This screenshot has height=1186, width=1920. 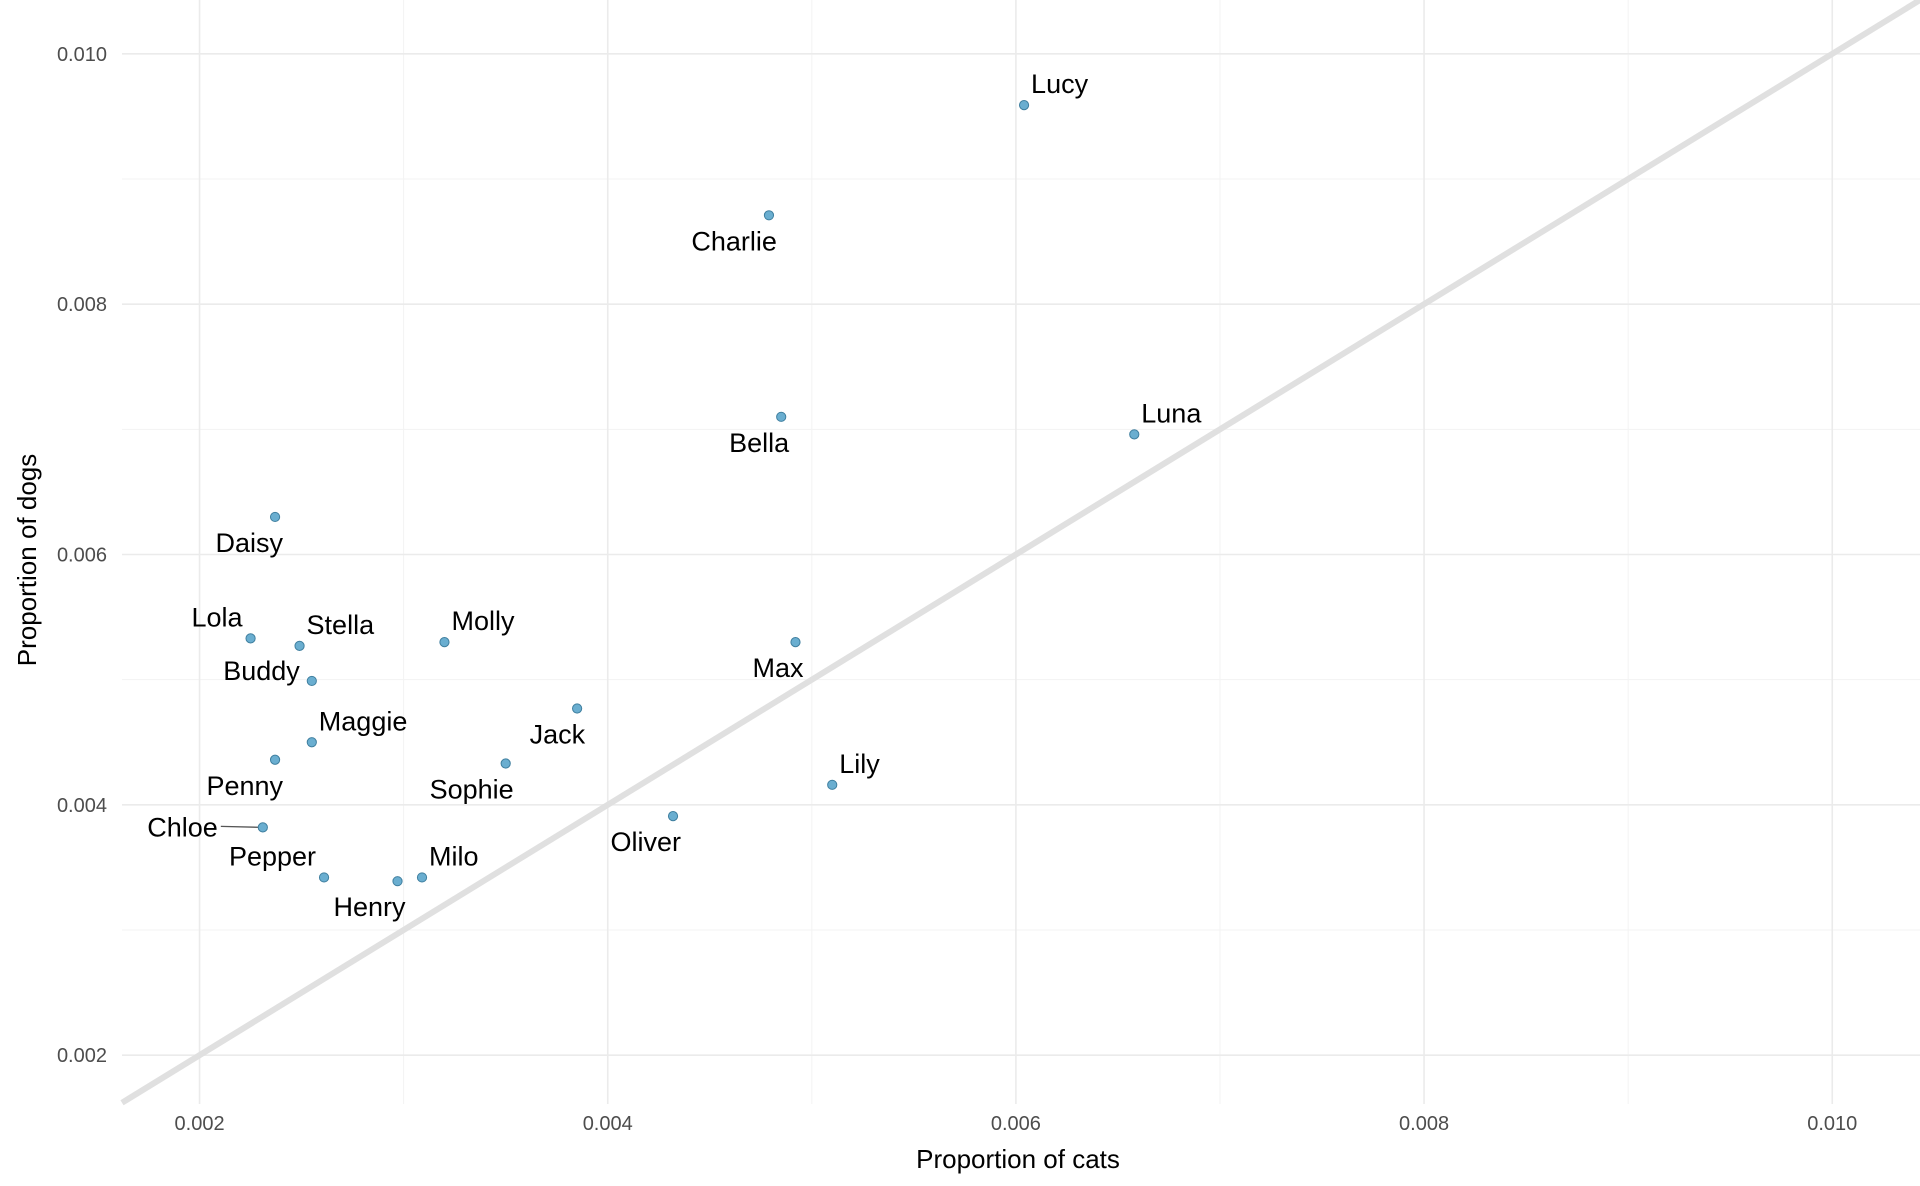 What do you see at coordinates (369, 907) in the screenshot?
I see `point-label-henry: Henry` at bounding box center [369, 907].